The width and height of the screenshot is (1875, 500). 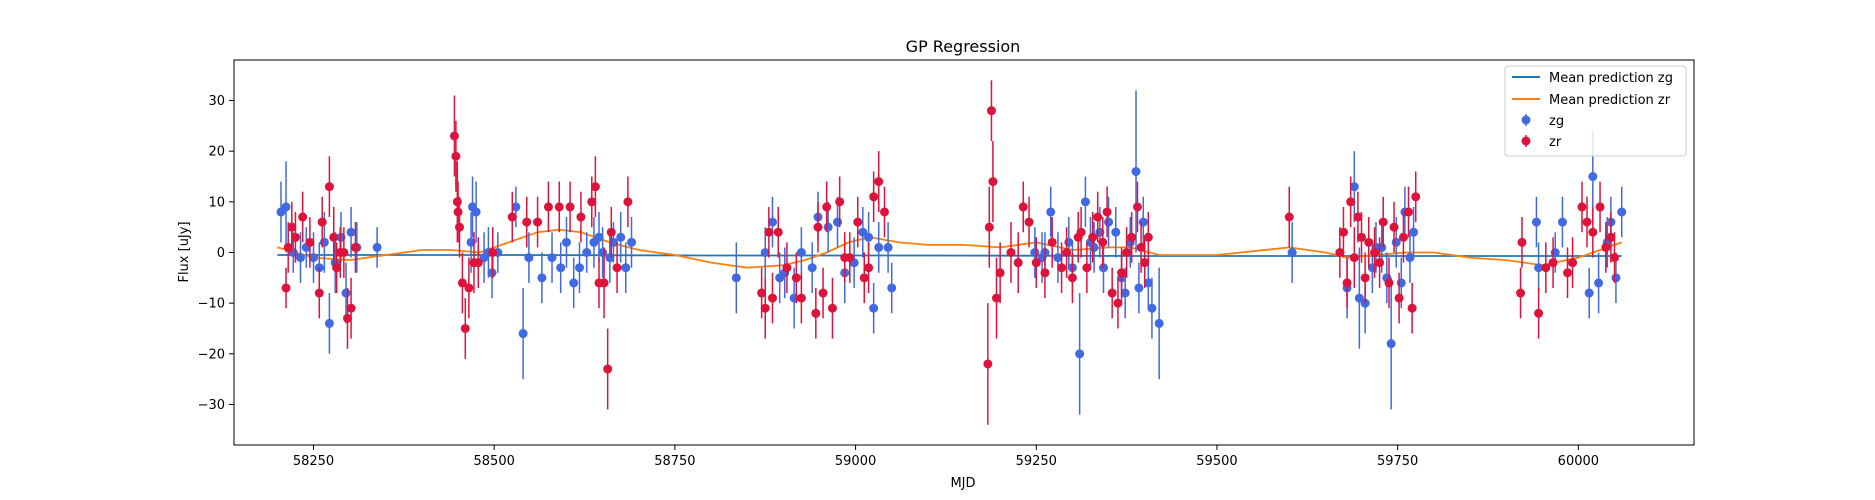 What do you see at coordinates (962, 483) in the screenshot?
I see `x-axis-label: MJD` at bounding box center [962, 483].